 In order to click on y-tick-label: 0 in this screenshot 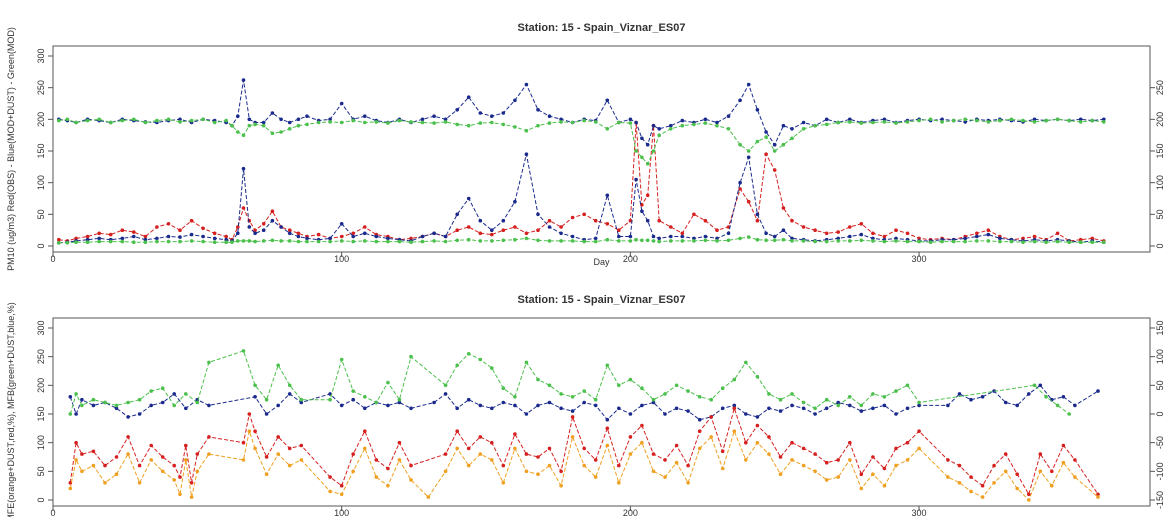, I will do `click(41, 499)`.